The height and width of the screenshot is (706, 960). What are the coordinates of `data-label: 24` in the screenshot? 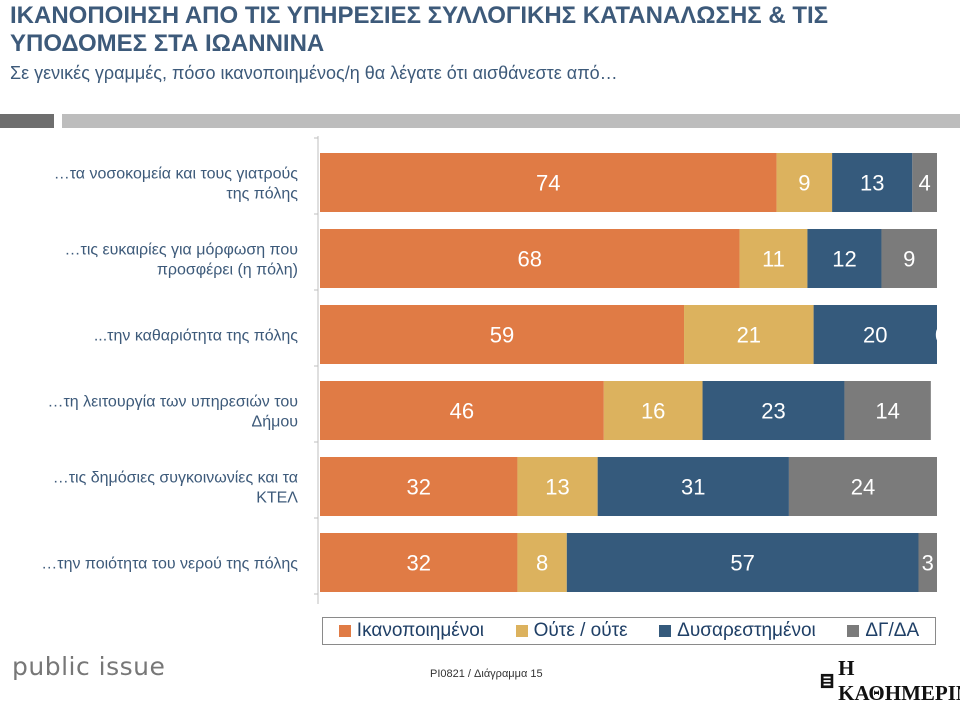 It's located at (863, 487).